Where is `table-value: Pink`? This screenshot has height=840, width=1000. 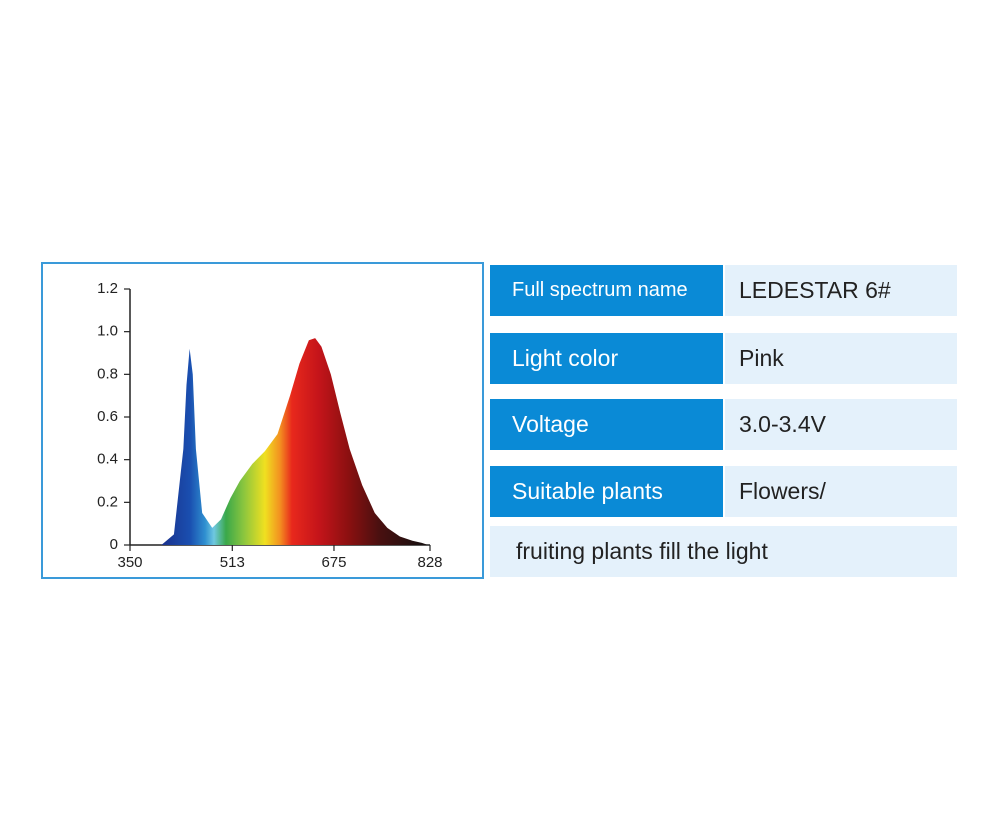
table-value: Pink is located at coordinates (841, 358).